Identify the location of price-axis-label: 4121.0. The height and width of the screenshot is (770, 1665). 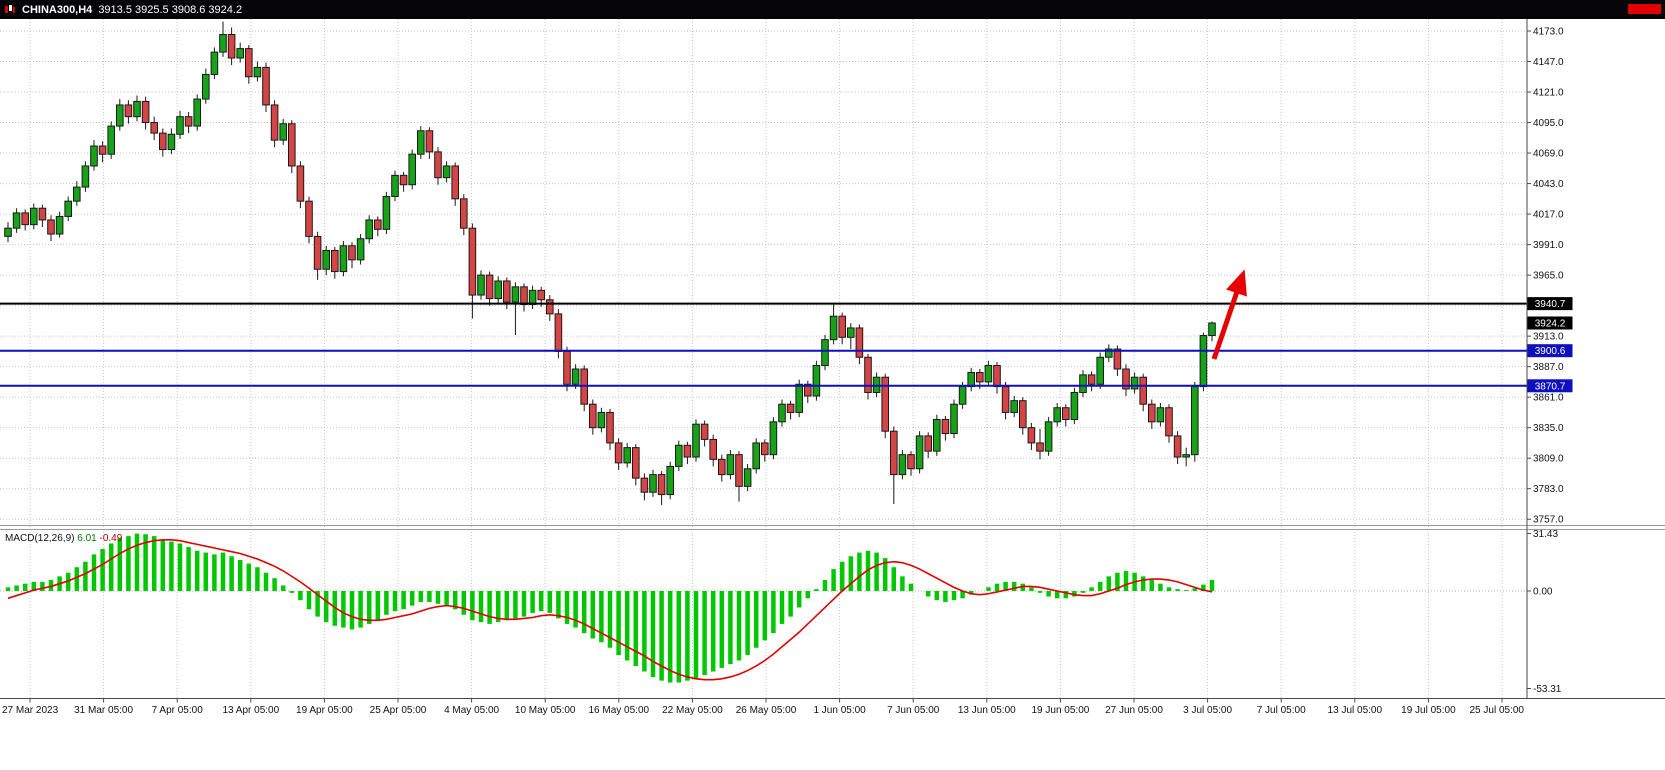
(1548, 93).